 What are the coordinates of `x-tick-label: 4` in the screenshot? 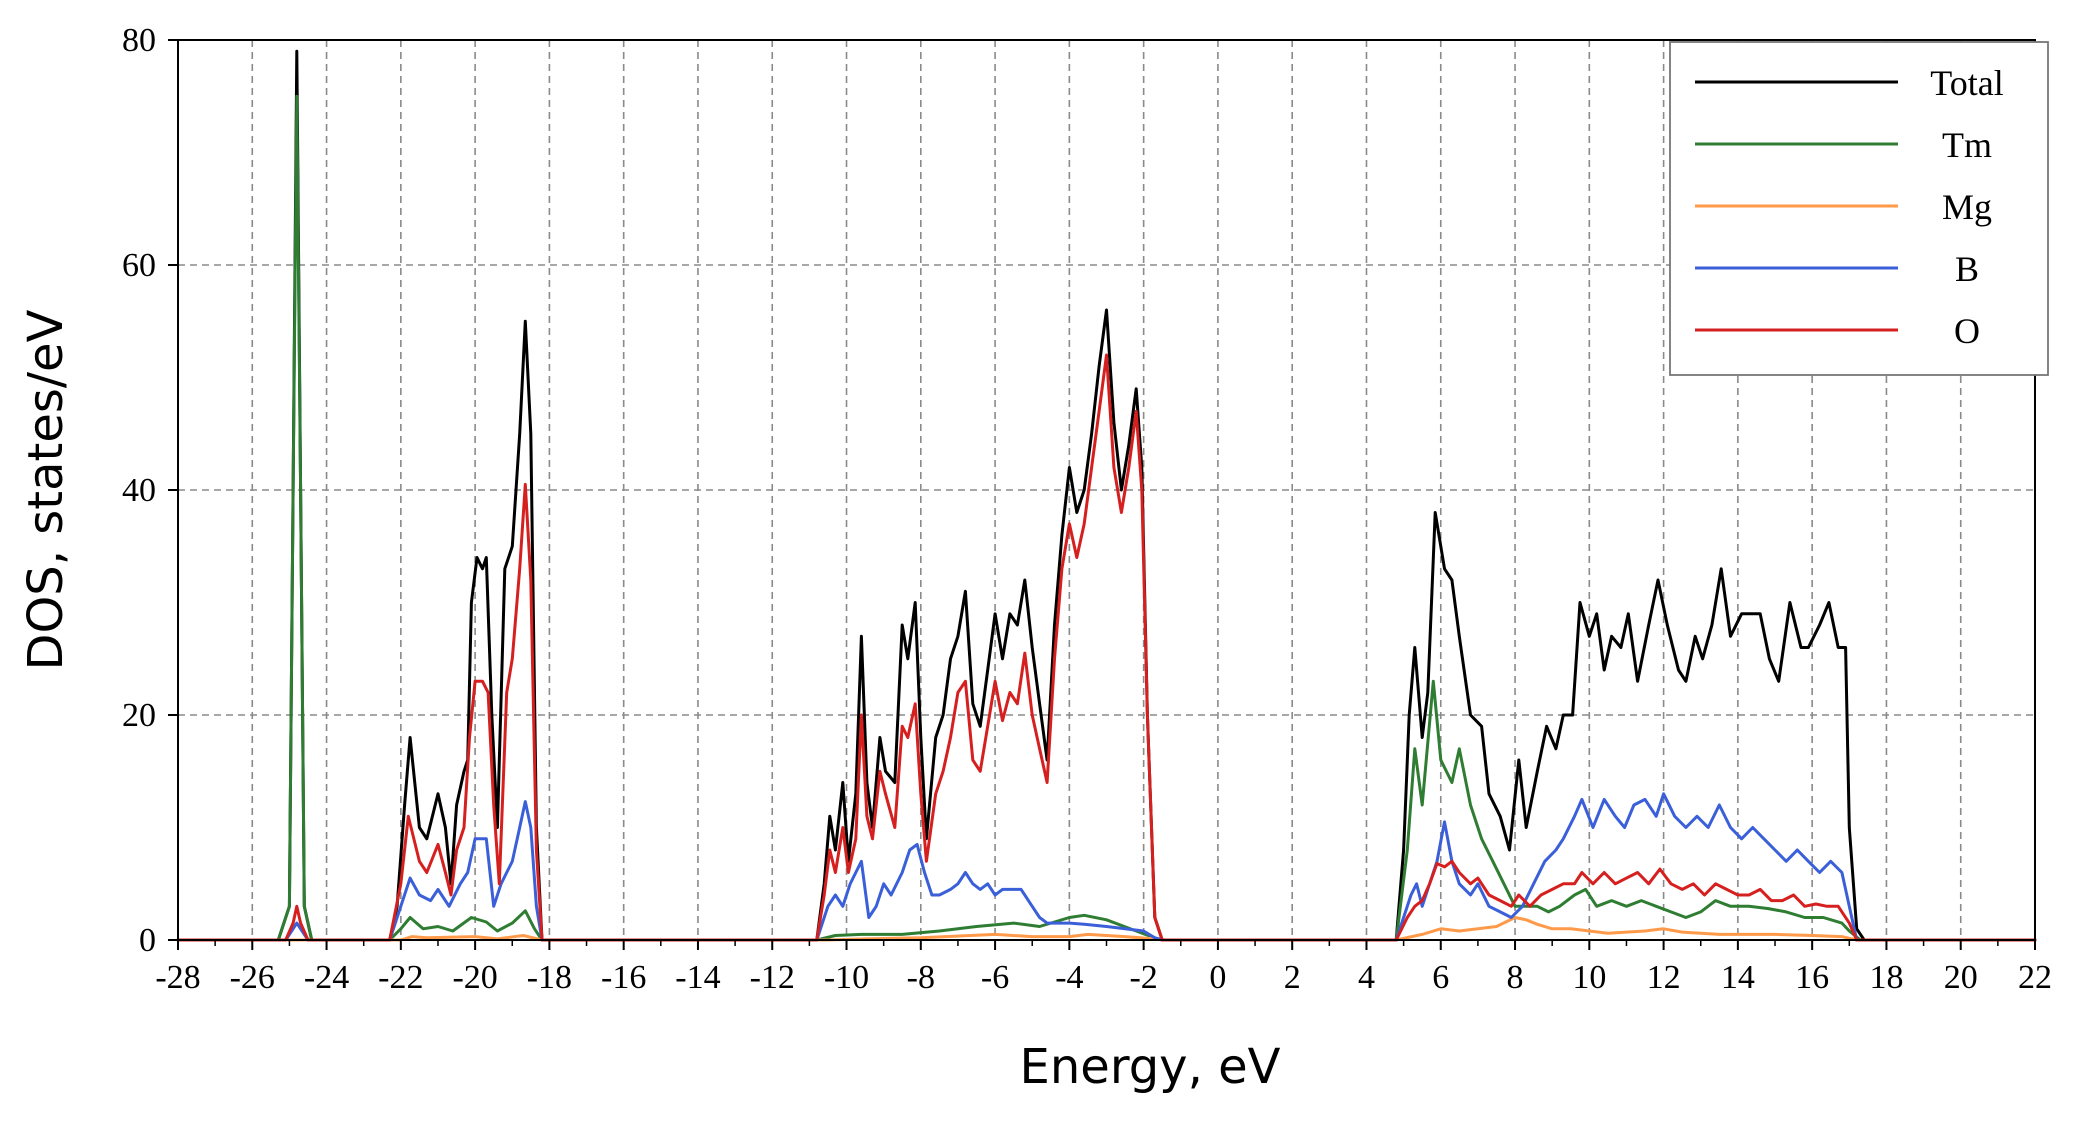 It's located at (1366, 977).